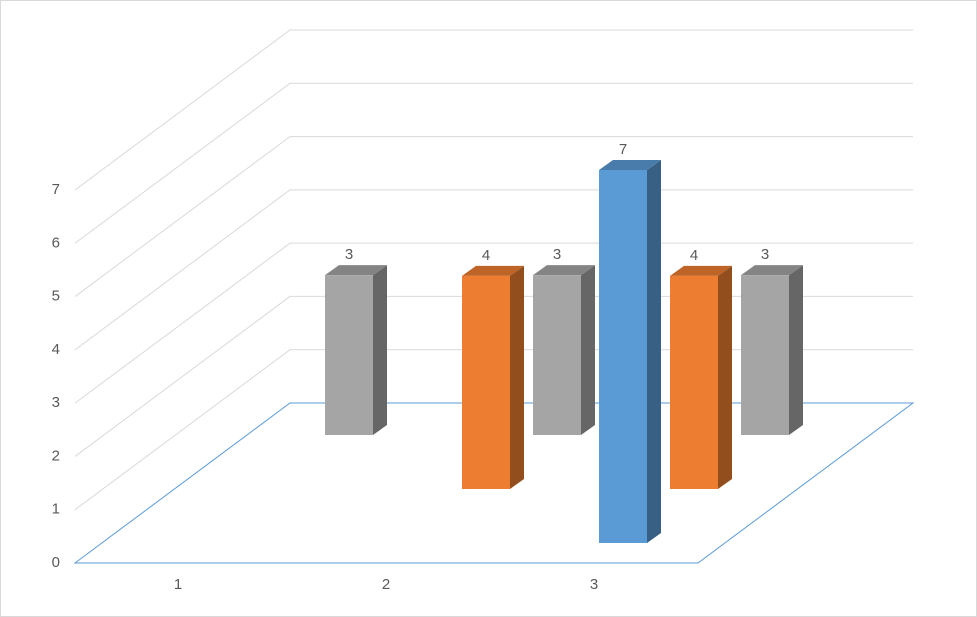 Image resolution: width=977 pixels, height=617 pixels. What do you see at coordinates (178, 584) in the screenshot?
I see `x-tick-label: 1` at bounding box center [178, 584].